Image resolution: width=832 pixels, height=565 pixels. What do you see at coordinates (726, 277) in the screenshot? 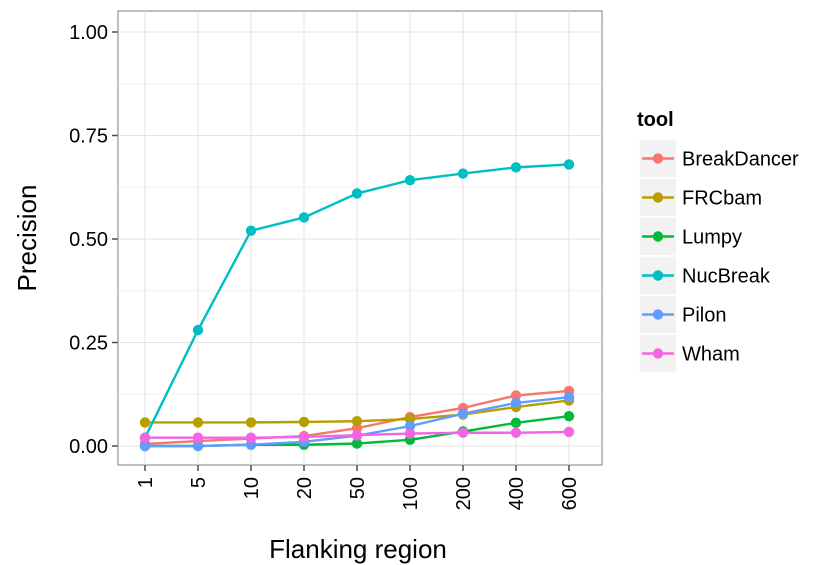
I see `legend-label: NucBreak` at bounding box center [726, 277].